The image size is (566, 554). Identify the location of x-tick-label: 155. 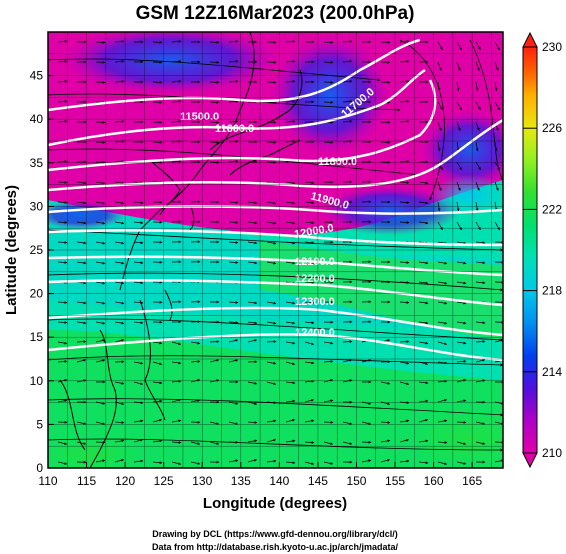
(395, 481).